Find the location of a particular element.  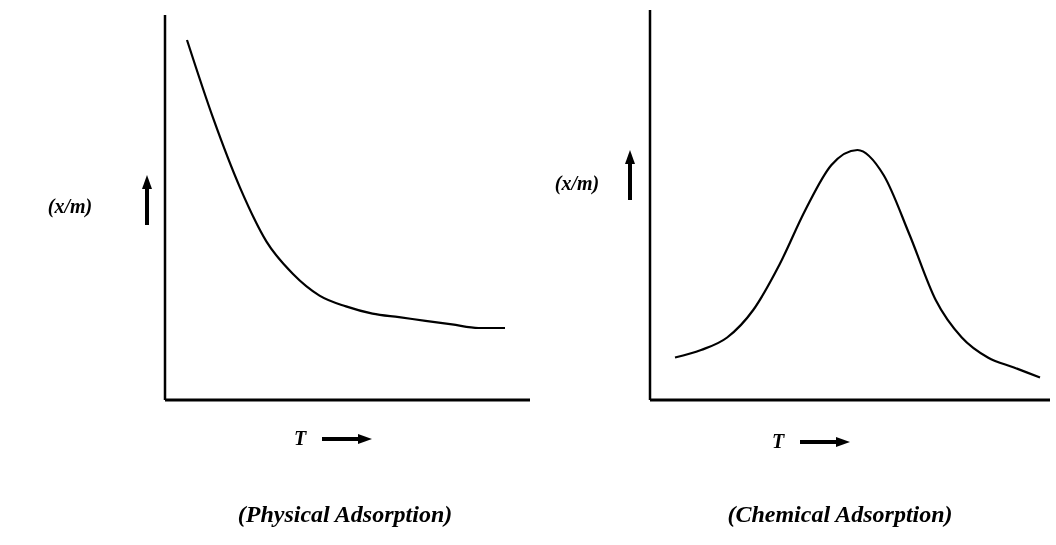

text: (Chemical Adsorption) is located at coordinates (840, 514).